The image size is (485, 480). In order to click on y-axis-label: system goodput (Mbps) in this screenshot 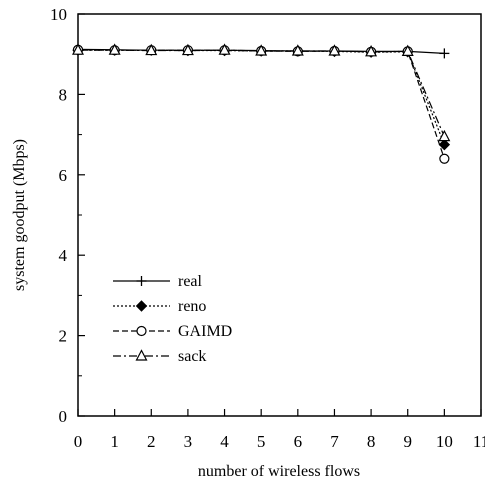, I will do `click(19, 215)`.